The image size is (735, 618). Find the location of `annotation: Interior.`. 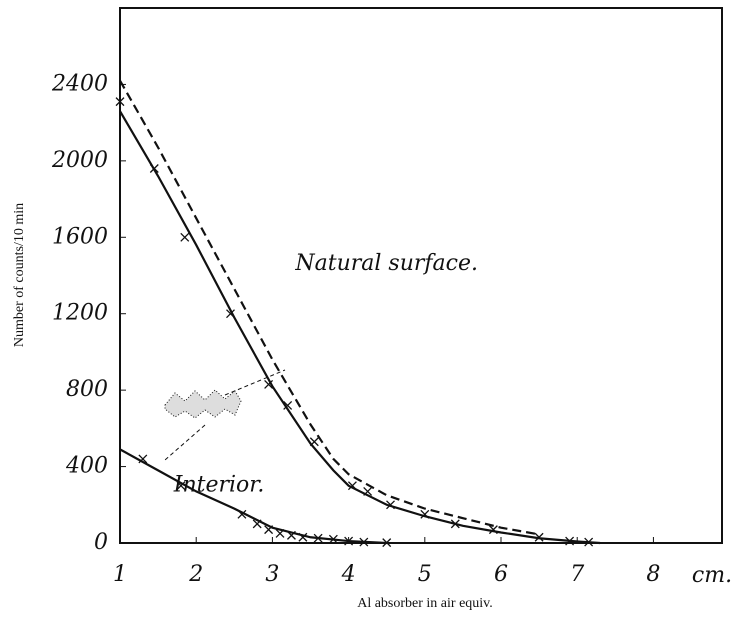

annotation: Interior. is located at coordinates (219, 485).